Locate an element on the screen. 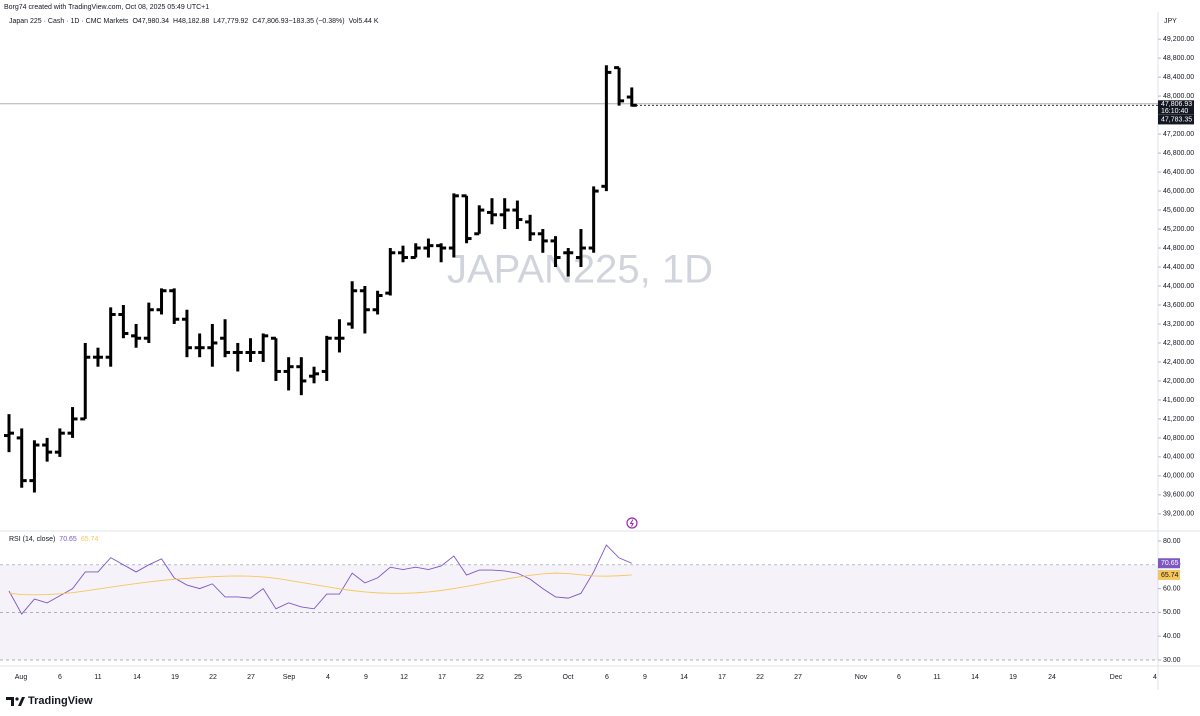  y-tick-label: 40.00 is located at coordinates (1172, 636).